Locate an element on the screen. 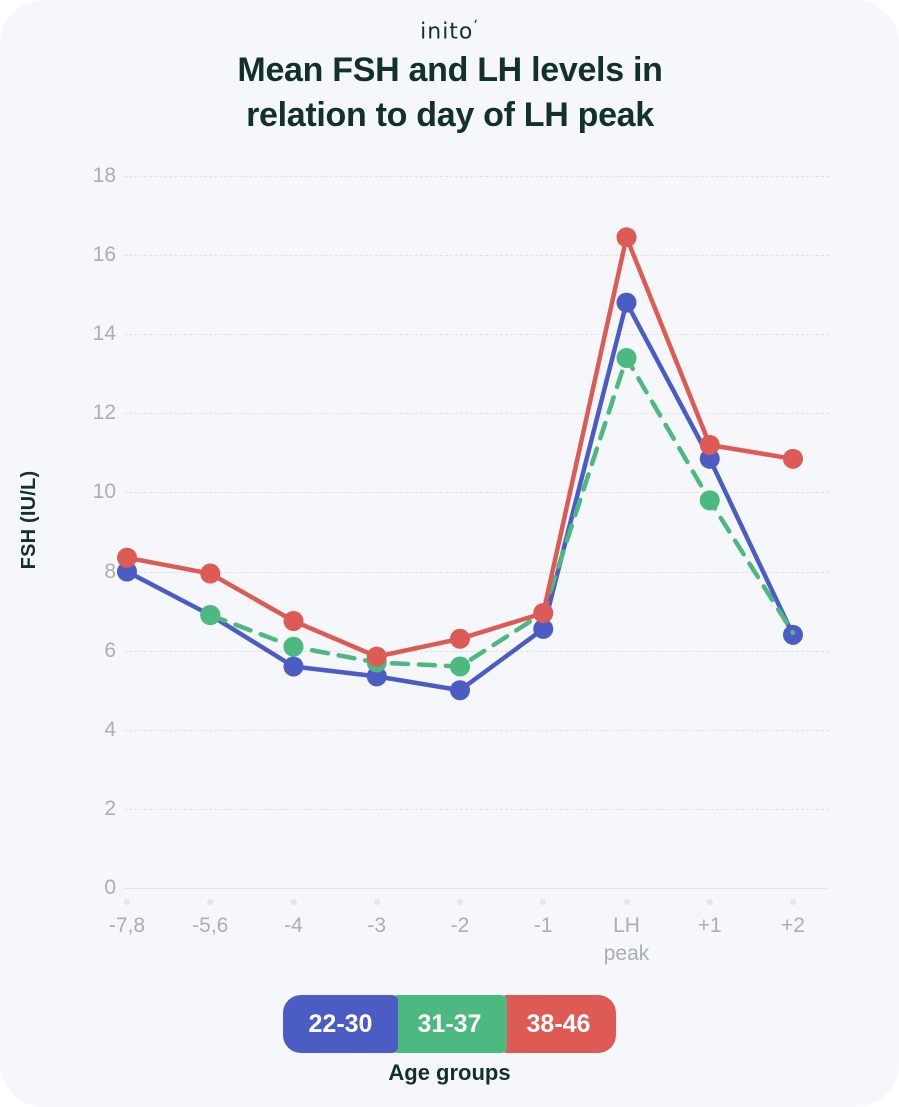 The width and height of the screenshot is (899, 1107). x-axis-tick-label: -7,8 is located at coordinates (127, 926).